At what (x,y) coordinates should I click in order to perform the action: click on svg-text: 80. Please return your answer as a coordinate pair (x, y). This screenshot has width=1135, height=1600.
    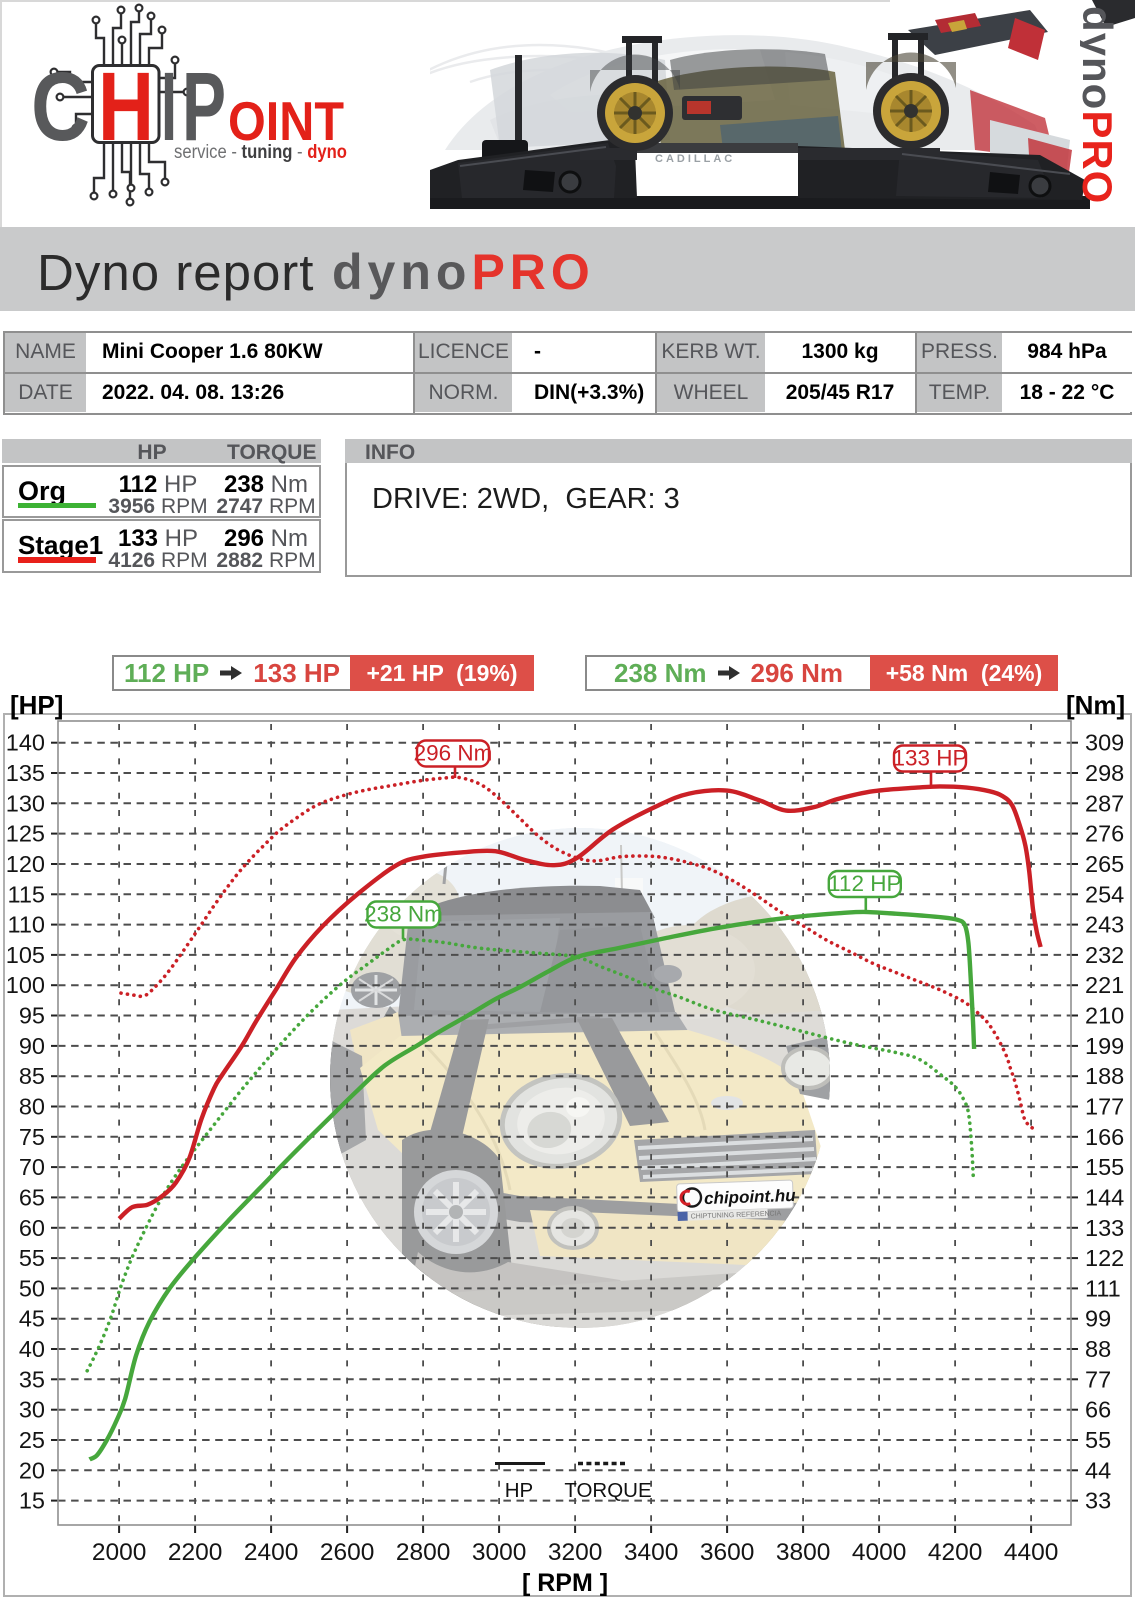
    Looking at the image, I should click on (32, 1107).